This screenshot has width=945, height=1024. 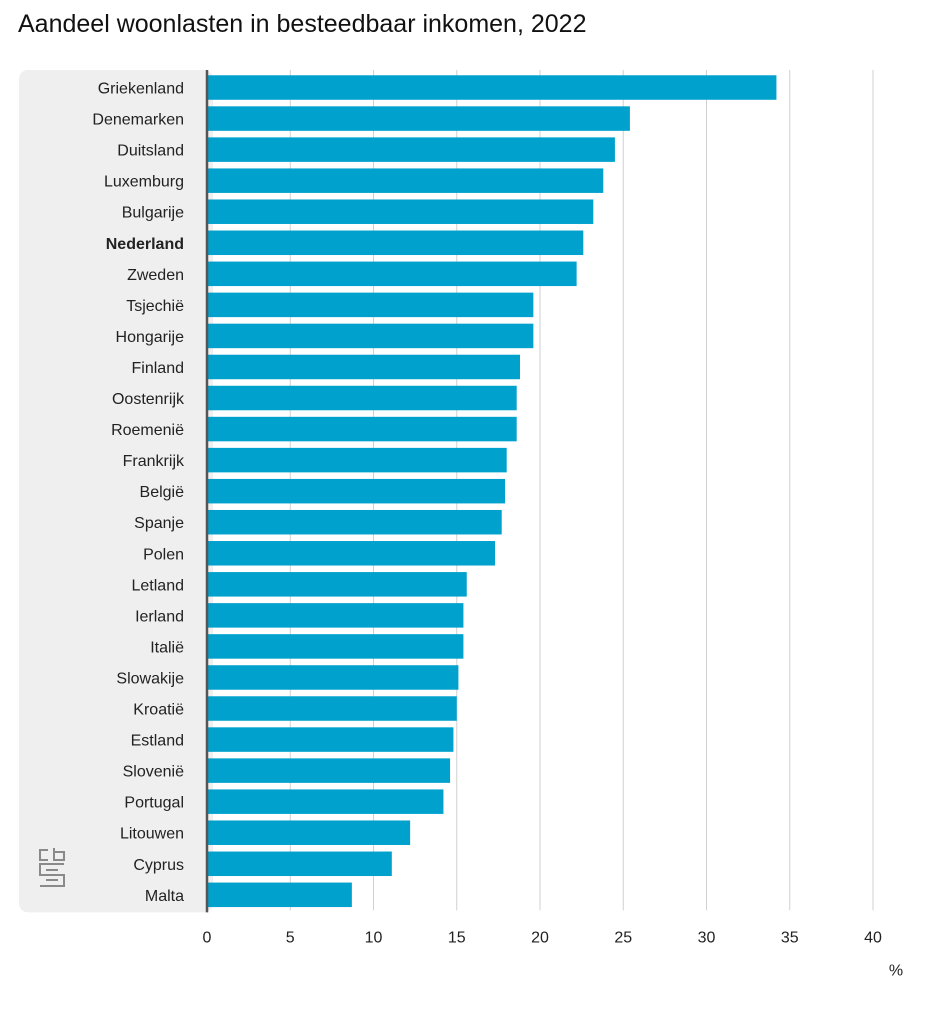 I want to click on category-label: Oostenrijk, so click(x=148, y=399).